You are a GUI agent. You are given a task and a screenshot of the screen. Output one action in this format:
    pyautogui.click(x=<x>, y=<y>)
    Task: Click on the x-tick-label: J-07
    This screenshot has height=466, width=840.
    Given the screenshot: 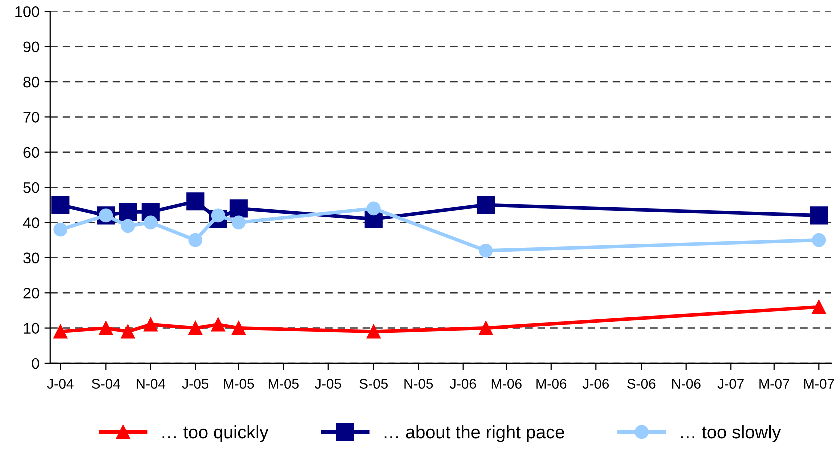 What is the action you would take?
    pyautogui.click(x=731, y=384)
    